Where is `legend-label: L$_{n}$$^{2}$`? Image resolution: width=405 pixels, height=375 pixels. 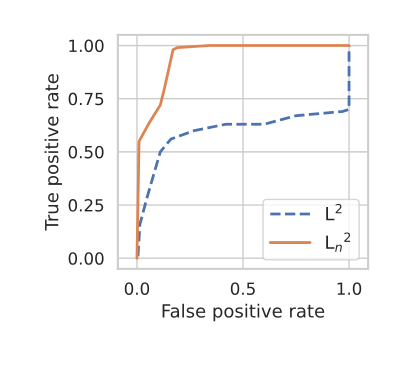
legend-label: L$_{n}$$^{2}$ is located at coordinates (338, 242).